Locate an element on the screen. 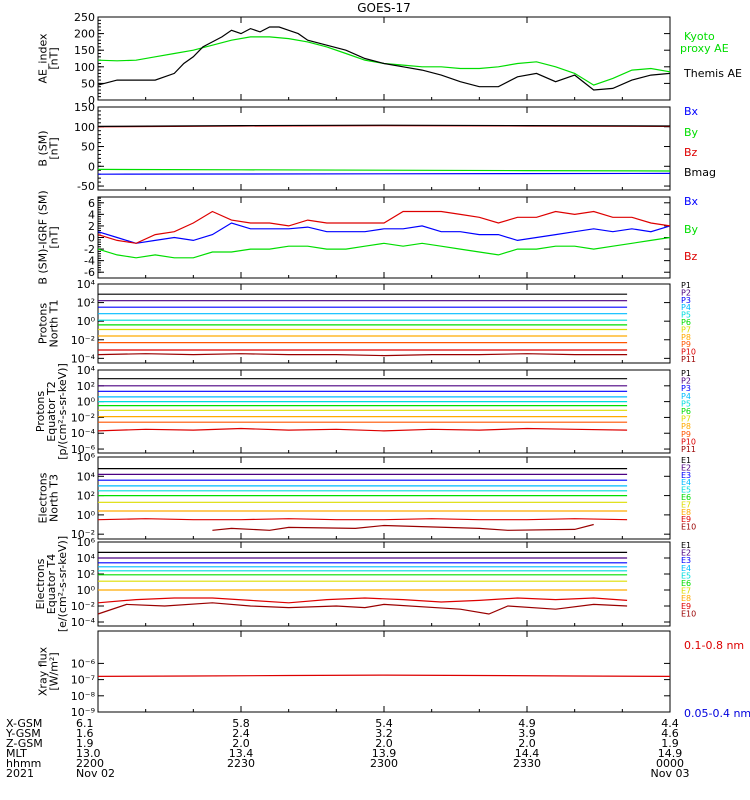 The height and width of the screenshot is (800, 750). legend-en-e2: E2 is located at coordinates (686, 467).